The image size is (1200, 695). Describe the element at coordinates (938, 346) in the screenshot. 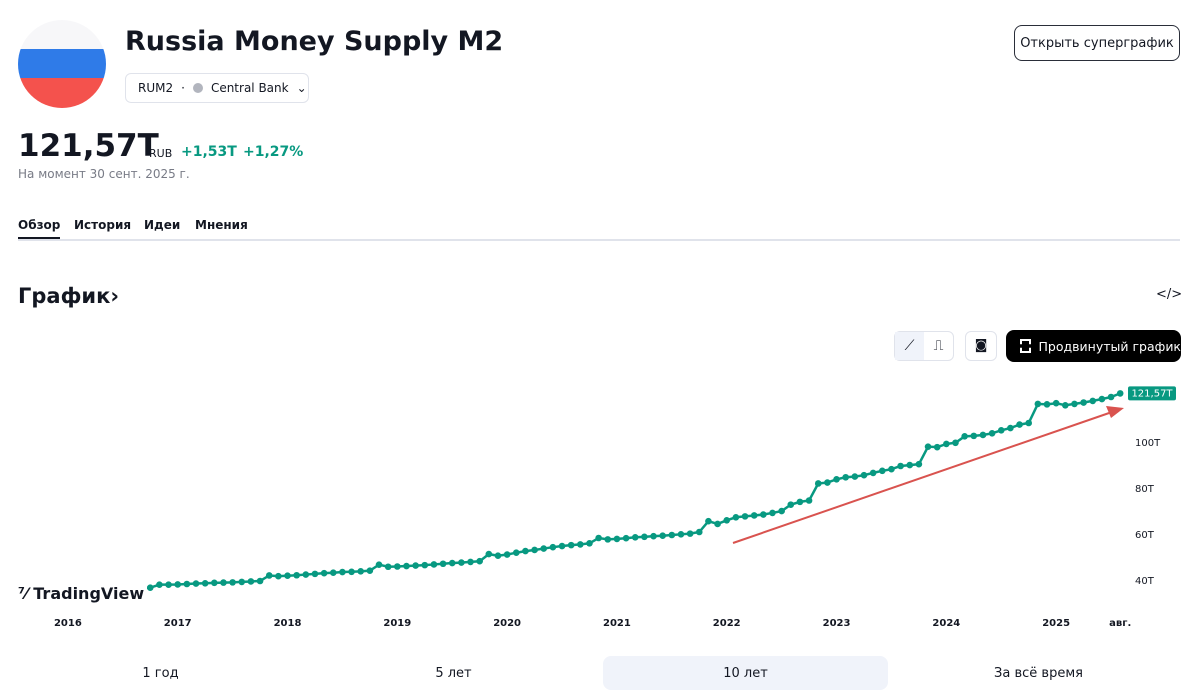

I see `step-style-button: ⎍` at that location.